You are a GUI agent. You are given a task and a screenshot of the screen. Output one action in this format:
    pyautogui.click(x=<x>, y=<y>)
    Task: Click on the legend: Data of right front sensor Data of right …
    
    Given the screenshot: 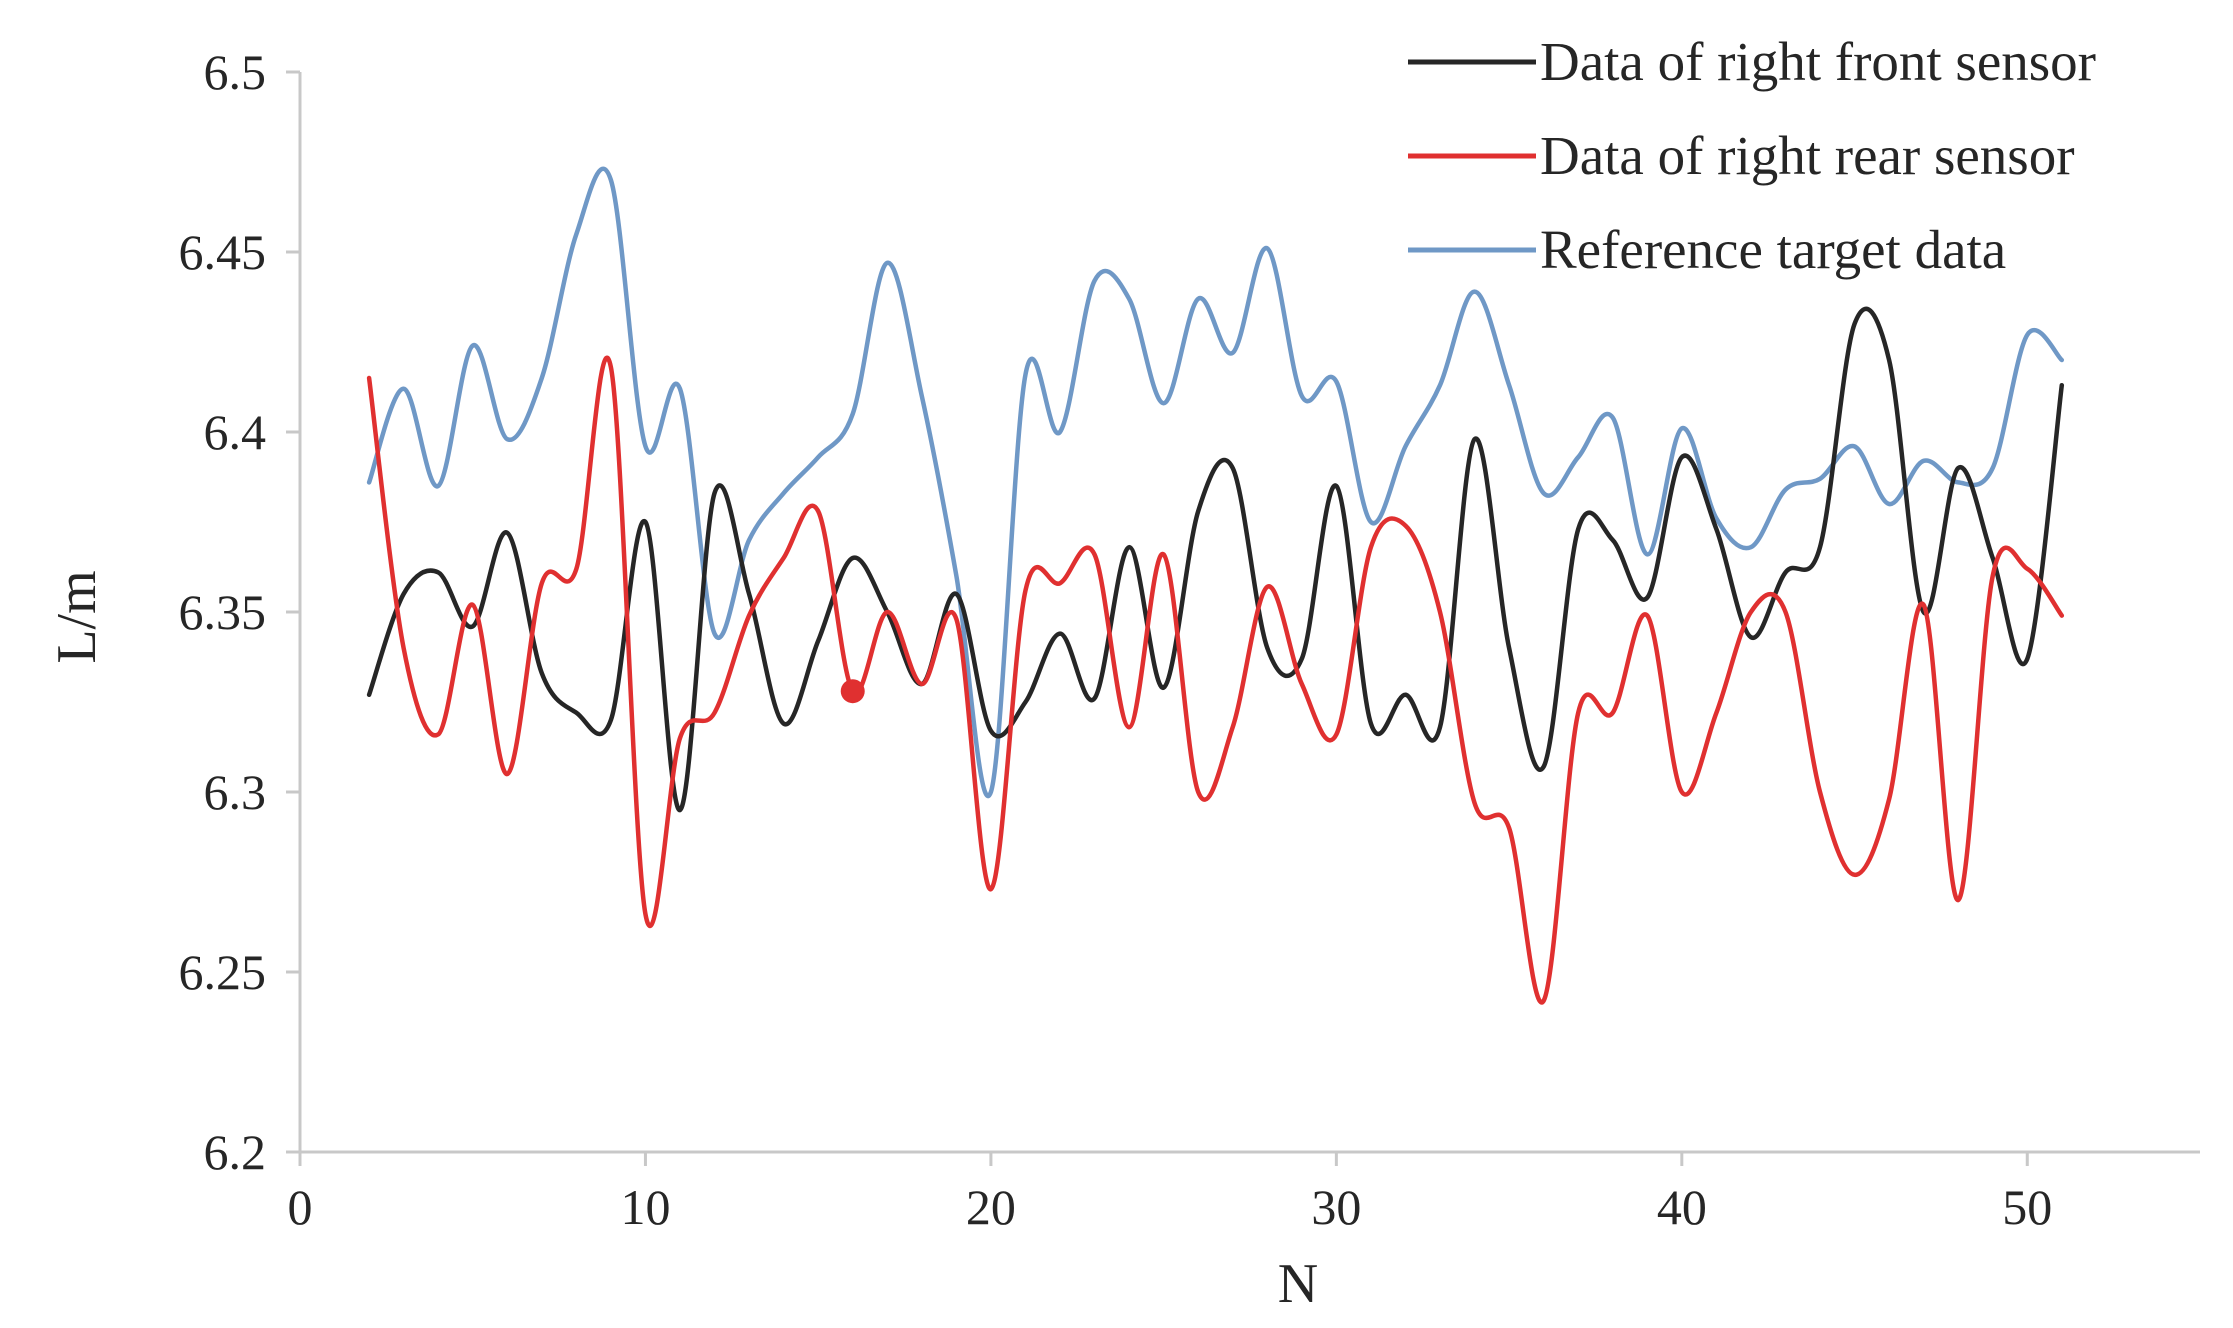 What is the action you would take?
    pyautogui.click(x=1752, y=155)
    